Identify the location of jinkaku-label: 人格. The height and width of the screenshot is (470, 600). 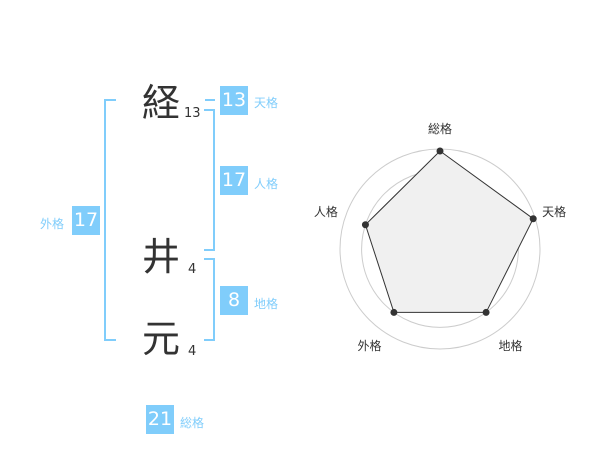
(266, 184).